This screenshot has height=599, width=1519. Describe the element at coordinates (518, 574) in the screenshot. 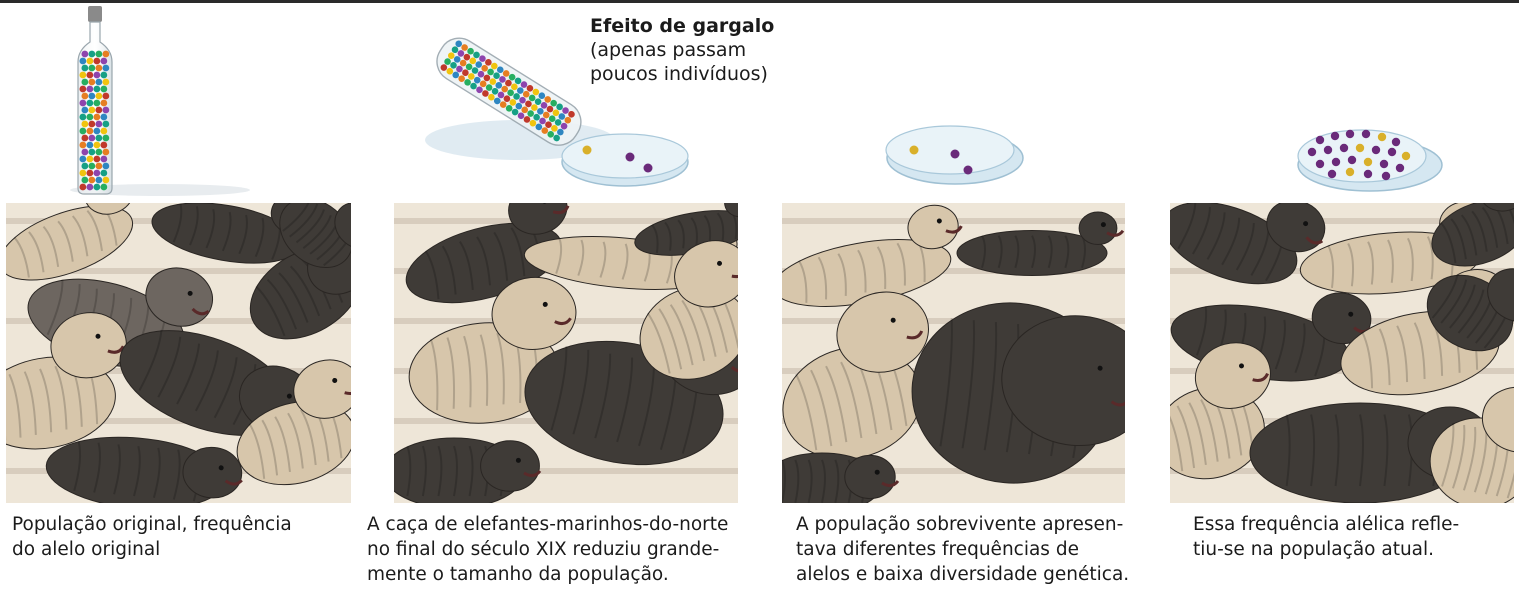

I see `caption-line: mente o tamanho da população.` at that location.